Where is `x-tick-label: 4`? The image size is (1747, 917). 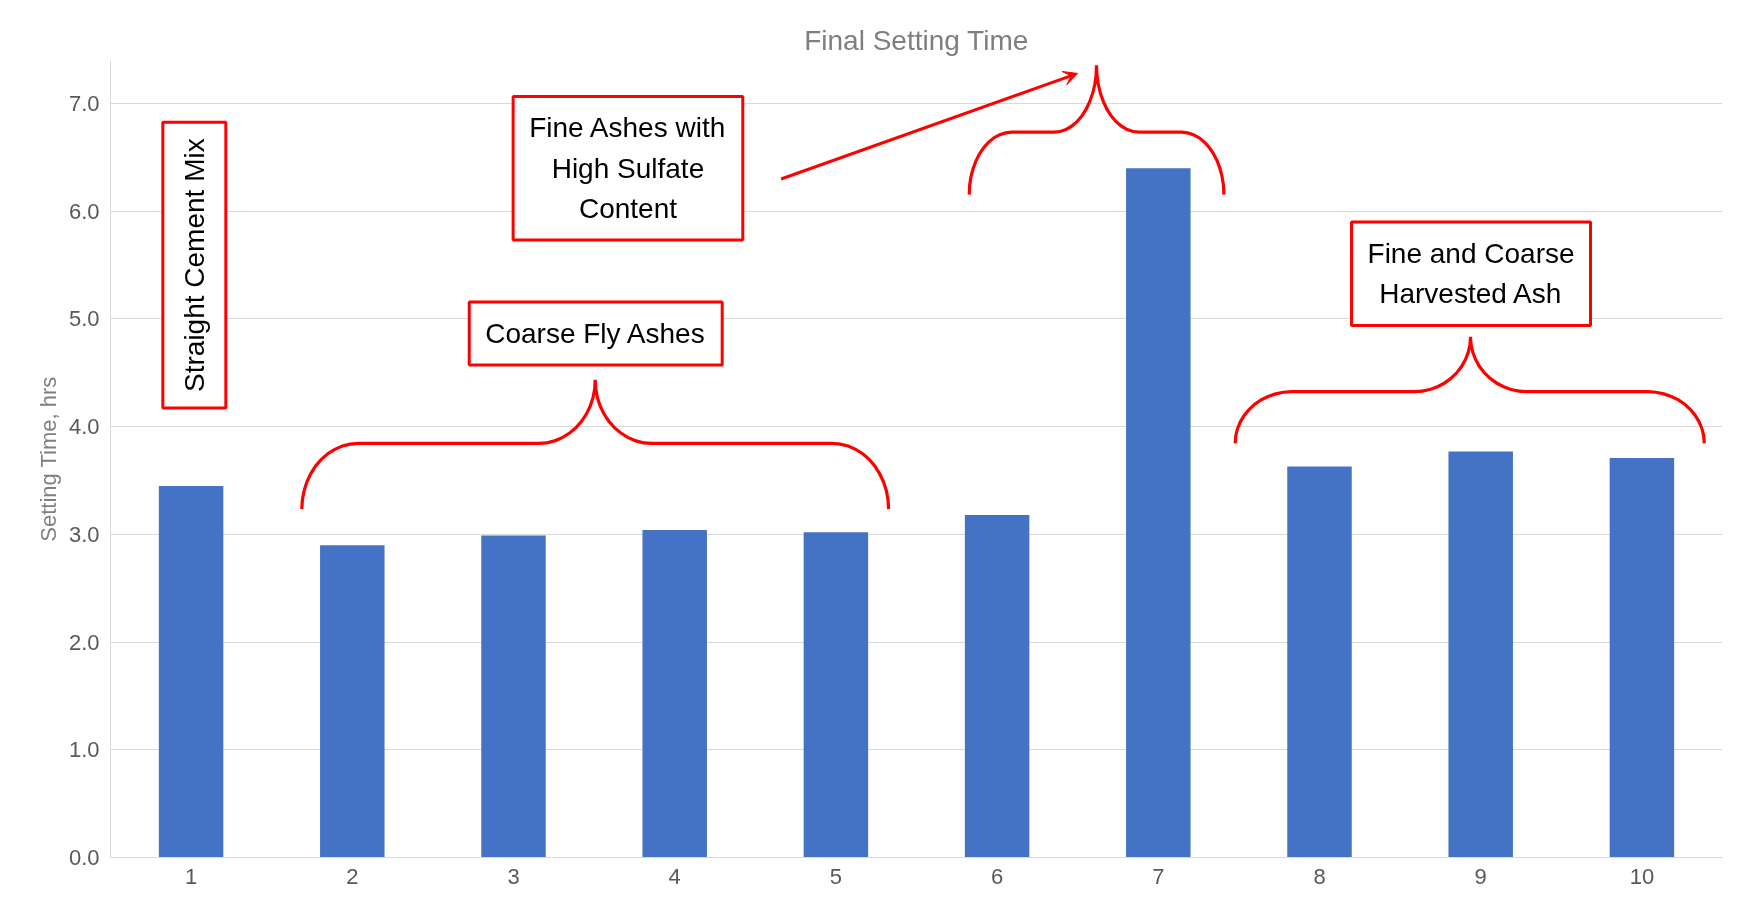 x-tick-label: 4 is located at coordinates (674, 876).